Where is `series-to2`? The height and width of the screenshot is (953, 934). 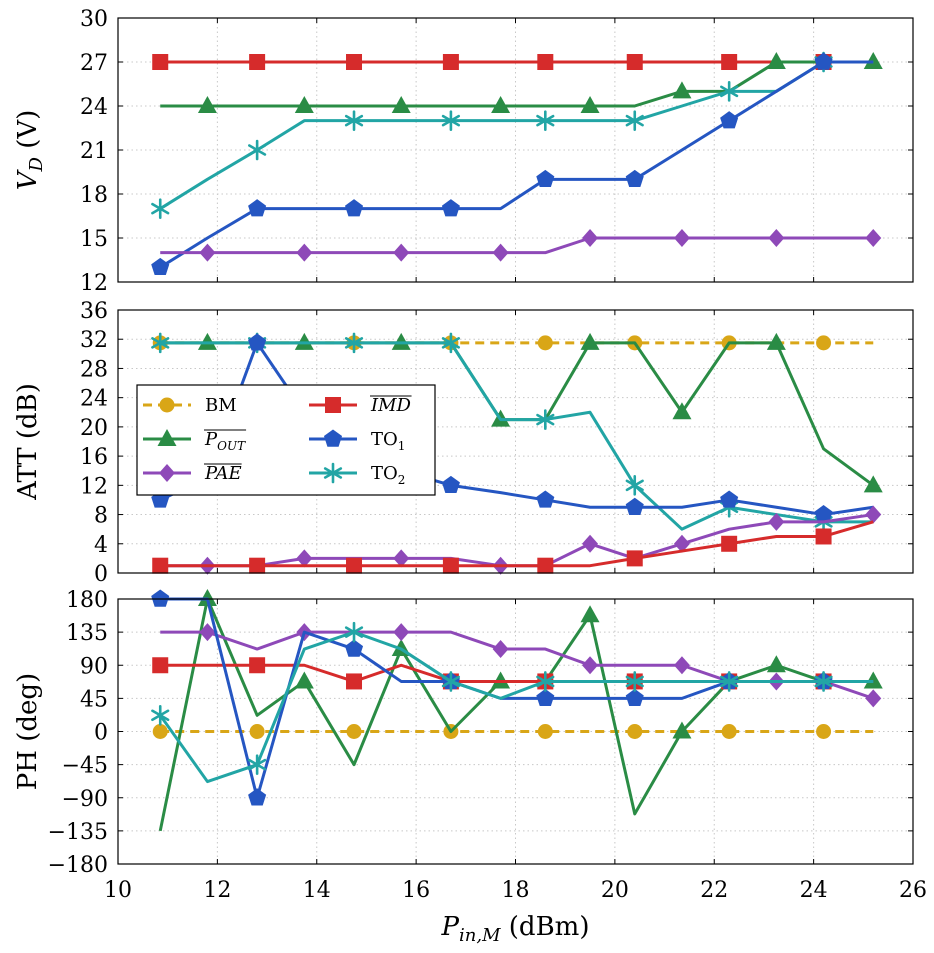 series-to2 is located at coordinates (512, 135).